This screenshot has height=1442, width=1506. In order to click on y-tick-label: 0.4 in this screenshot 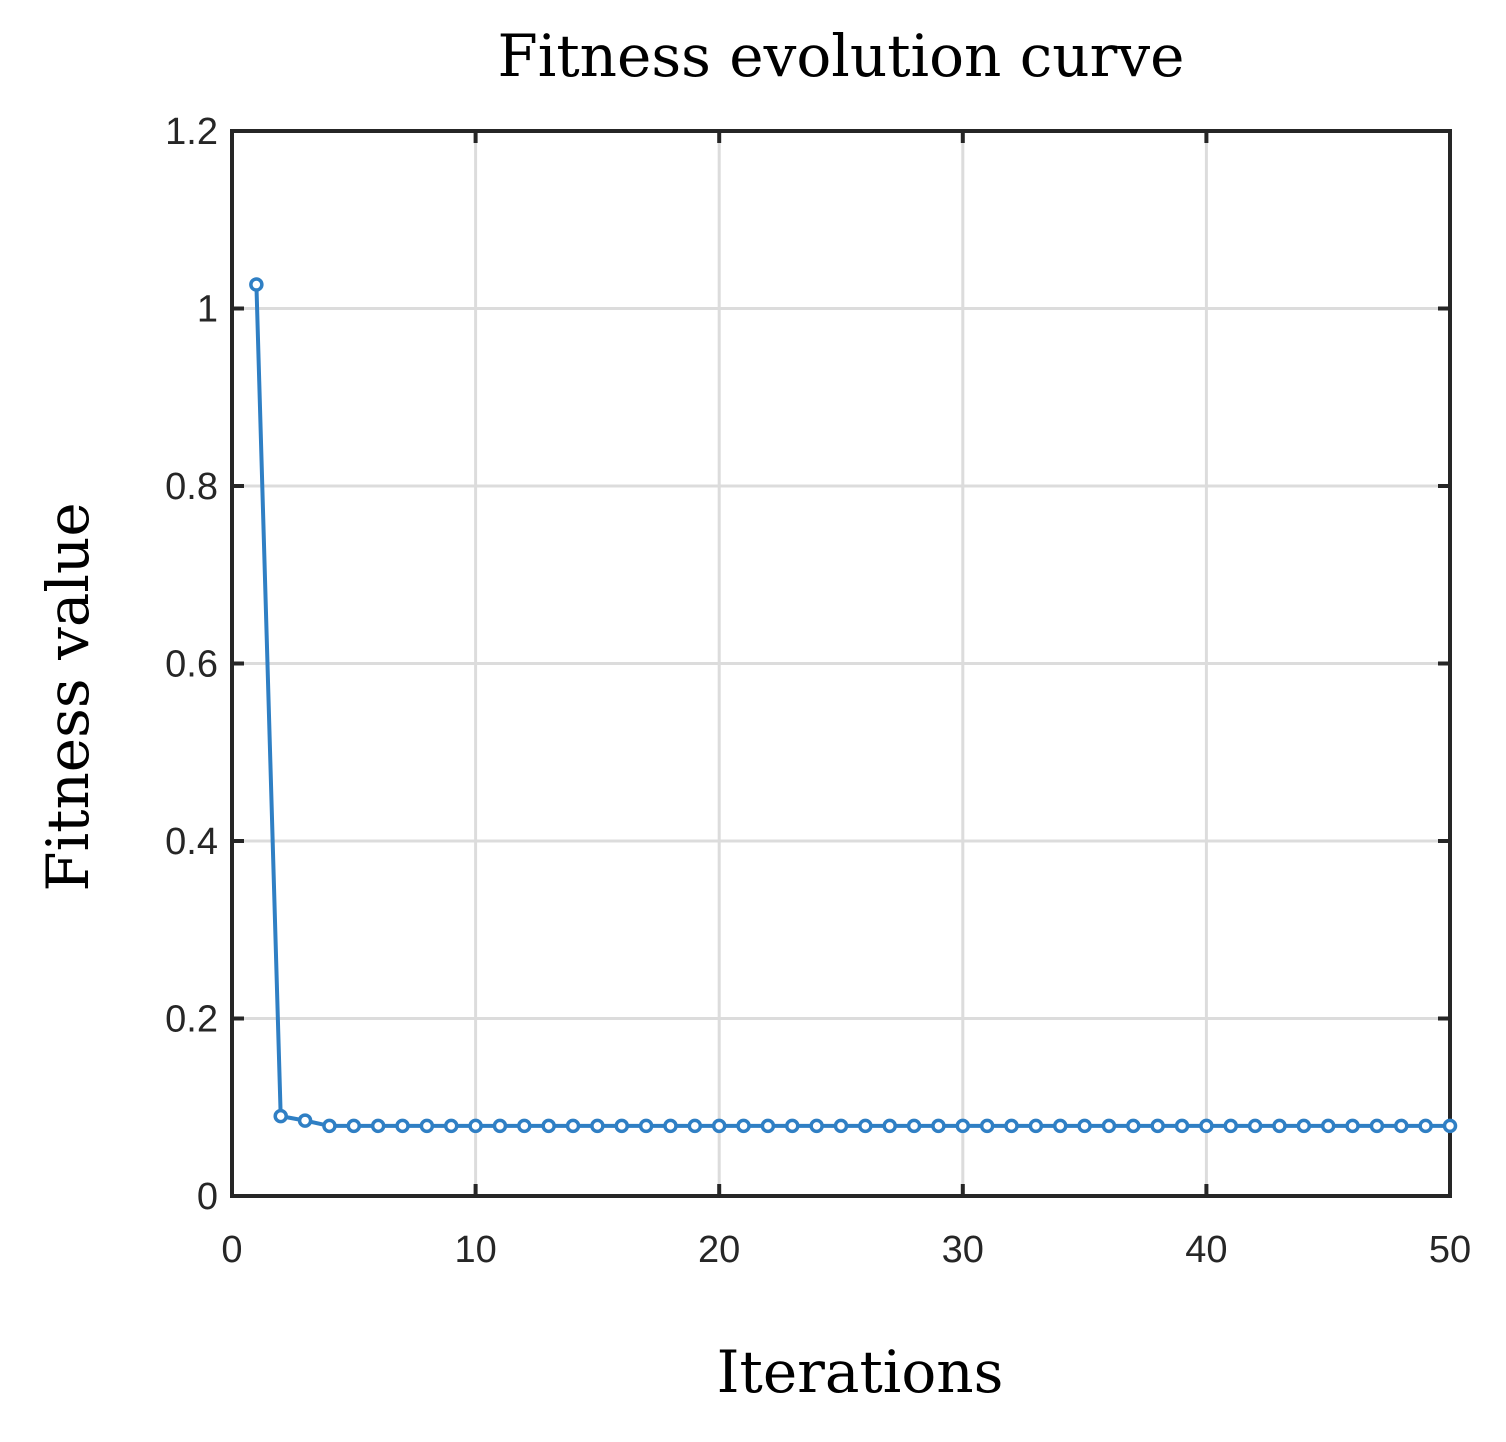, I will do `click(191, 842)`.